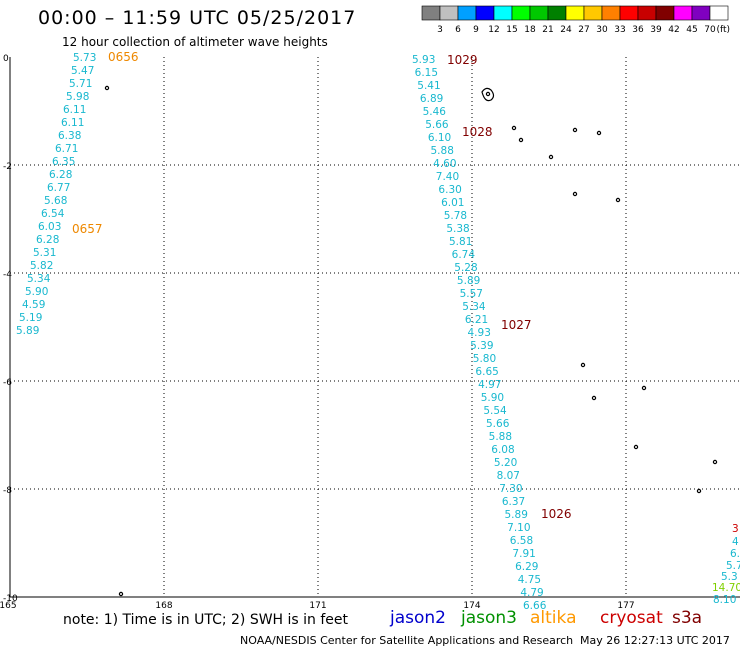  Describe the element at coordinates (619, 30) in the screenshot. I see `legend-tick-label: 33` at that location.